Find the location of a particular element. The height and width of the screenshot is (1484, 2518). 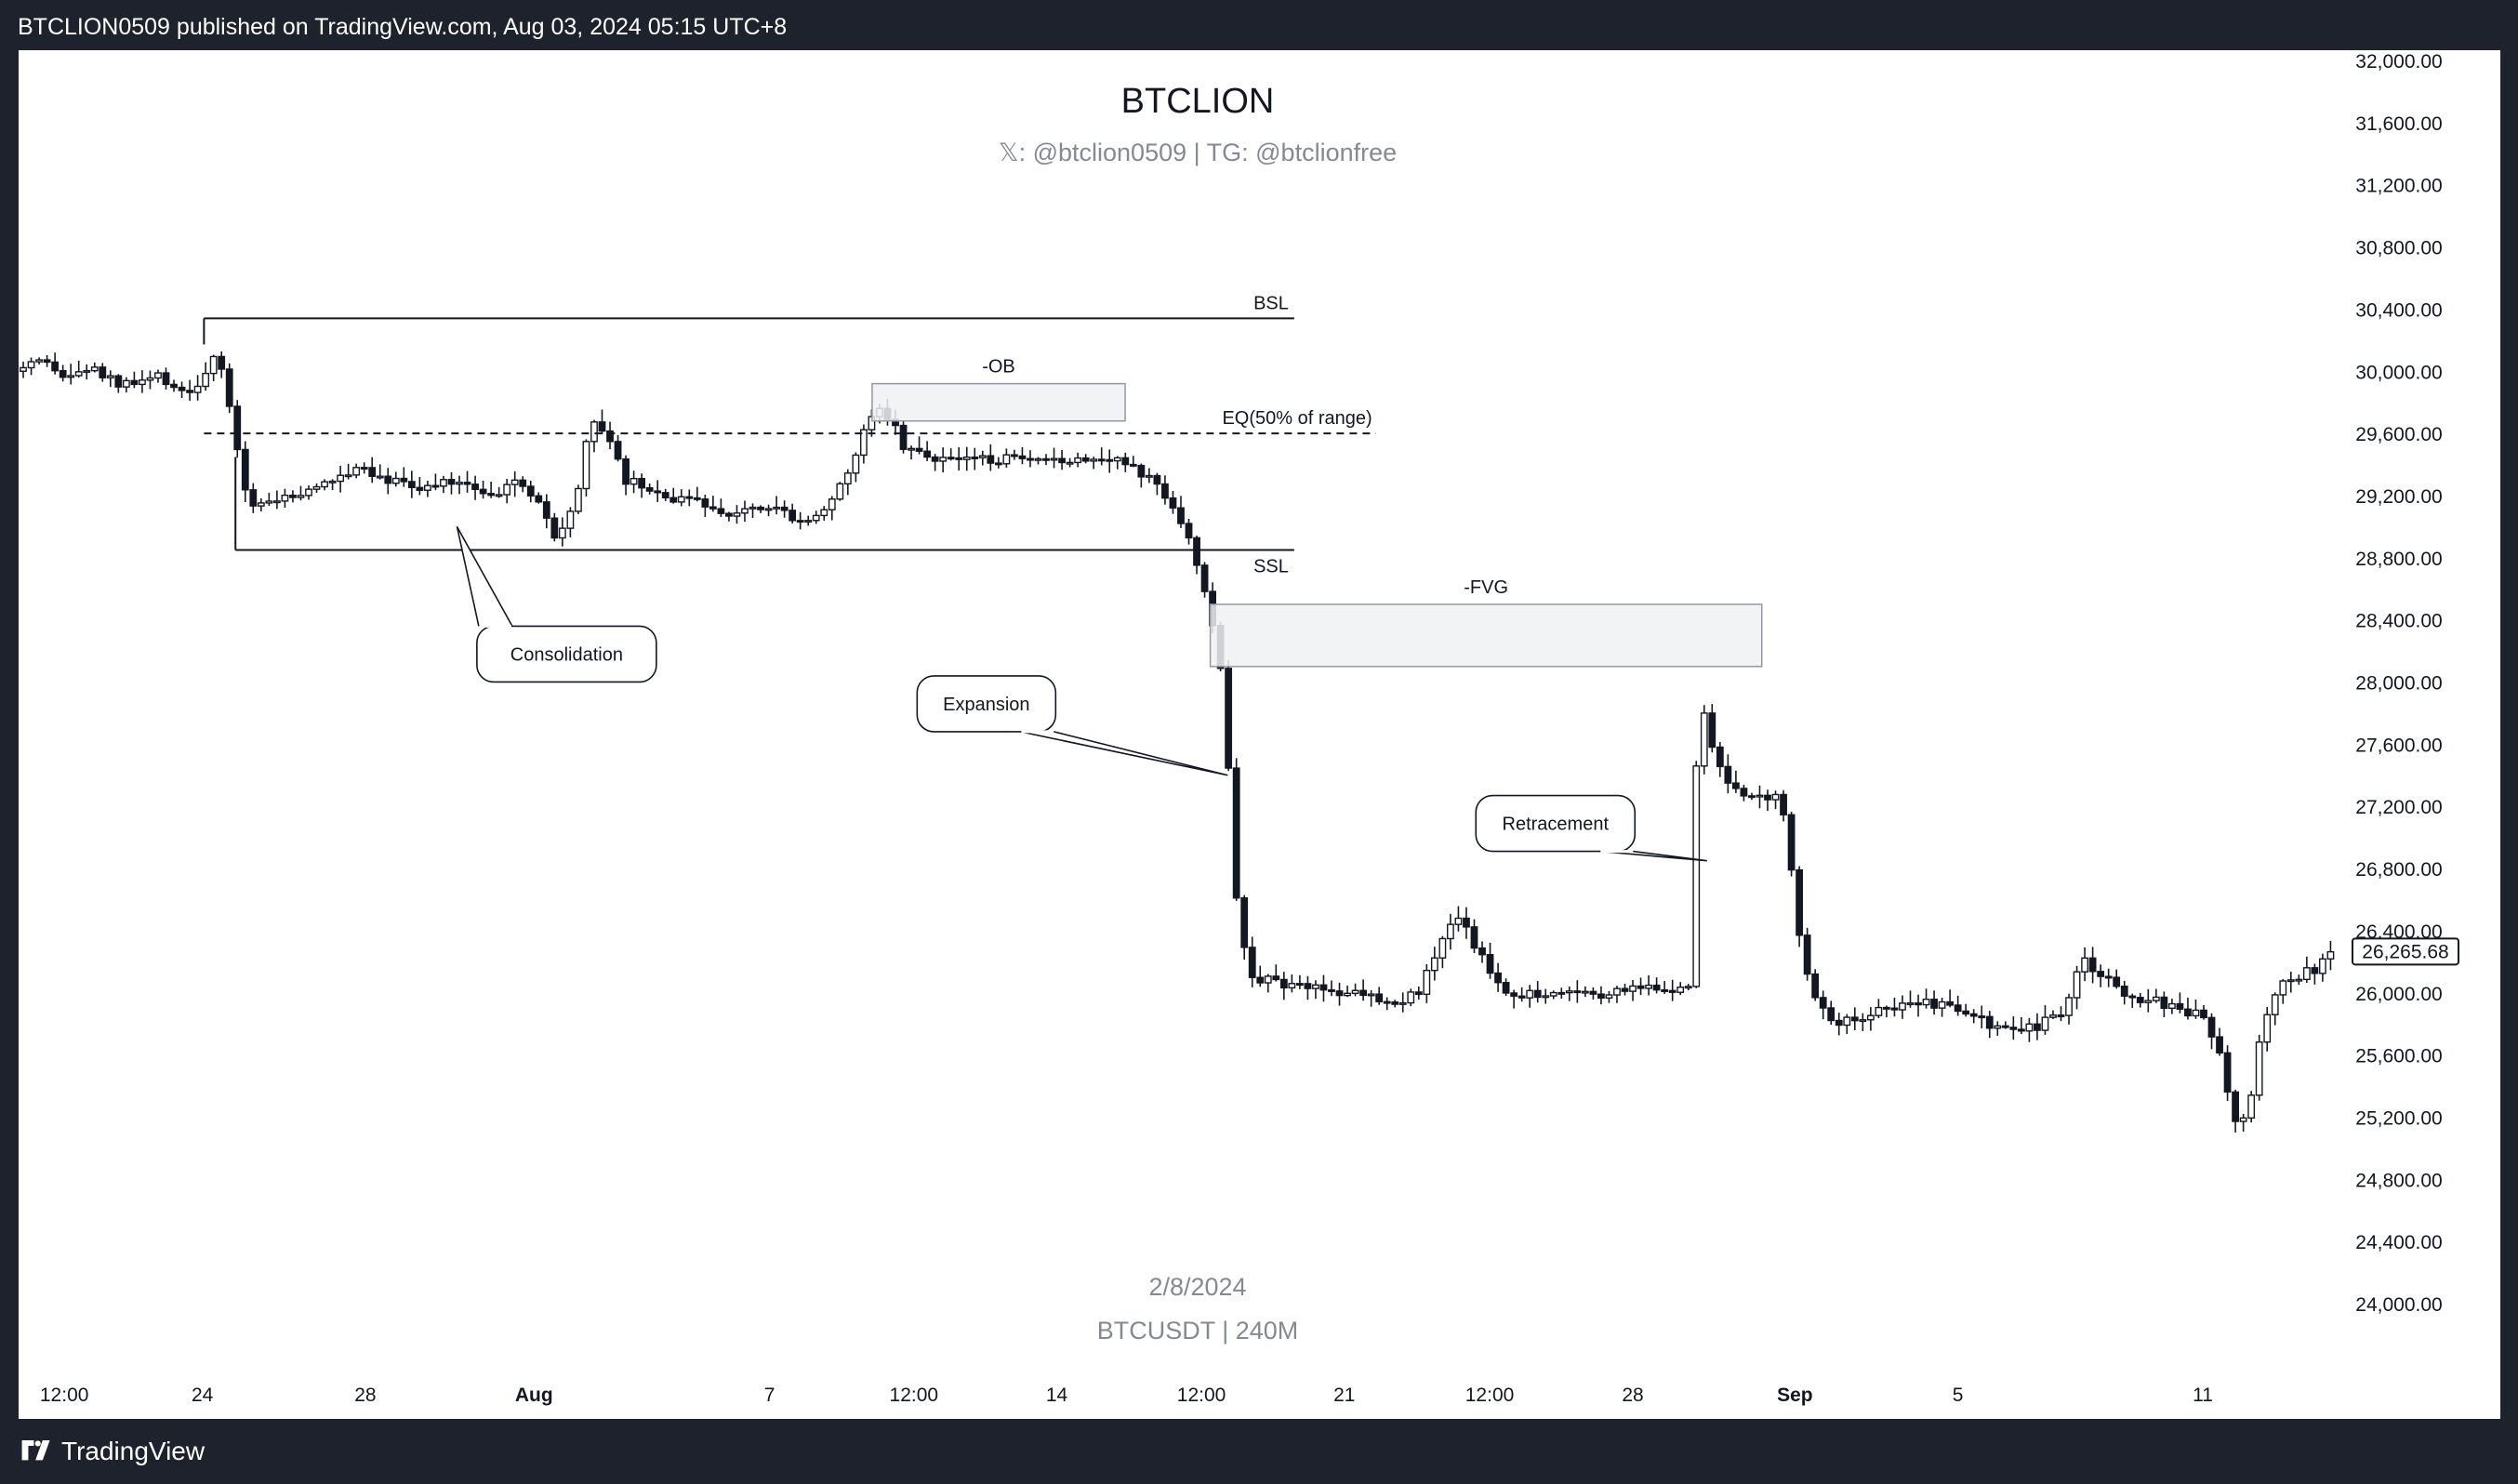

fvg-zone is located at coordinates (1486, 635).